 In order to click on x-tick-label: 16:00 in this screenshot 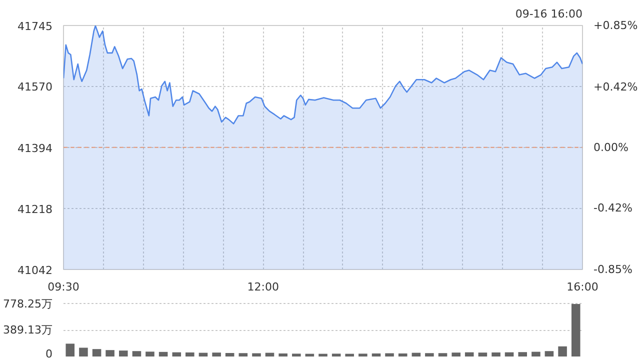, I will do `click(582, 287)`.